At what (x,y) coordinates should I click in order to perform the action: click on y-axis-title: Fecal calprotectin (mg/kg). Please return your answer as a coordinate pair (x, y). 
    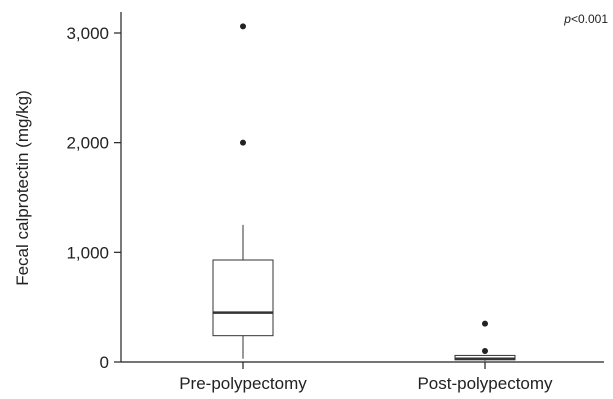
    Looking at the image, I should click on (22, 188).